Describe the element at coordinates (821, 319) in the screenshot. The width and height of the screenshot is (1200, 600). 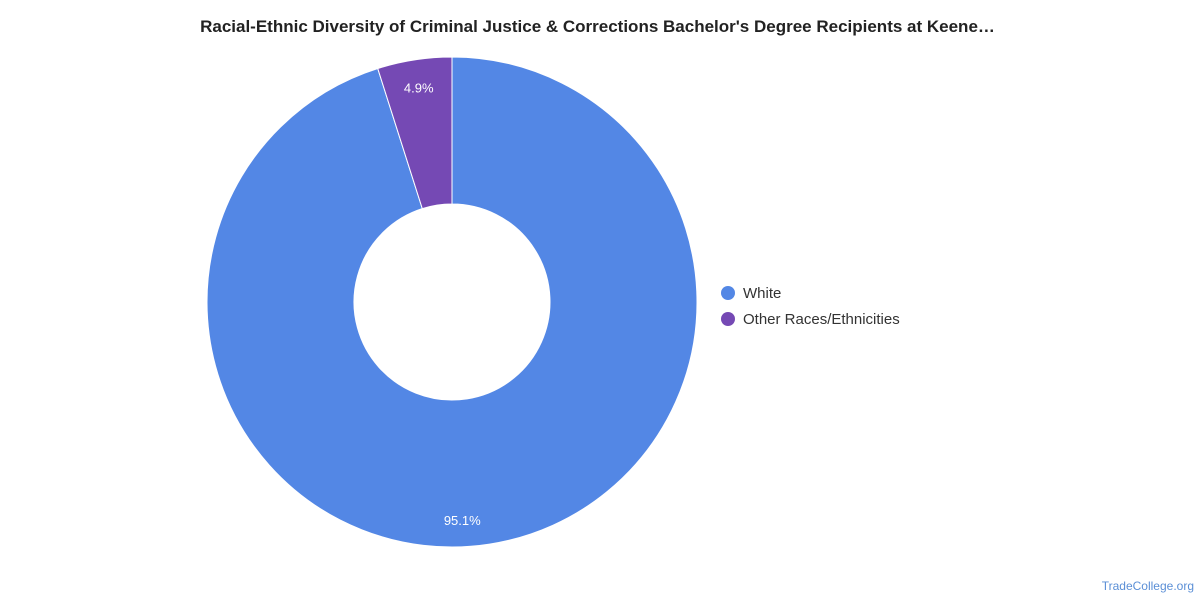
I see `legend-label-other-races: Other Races/Ethnicities` at that location.